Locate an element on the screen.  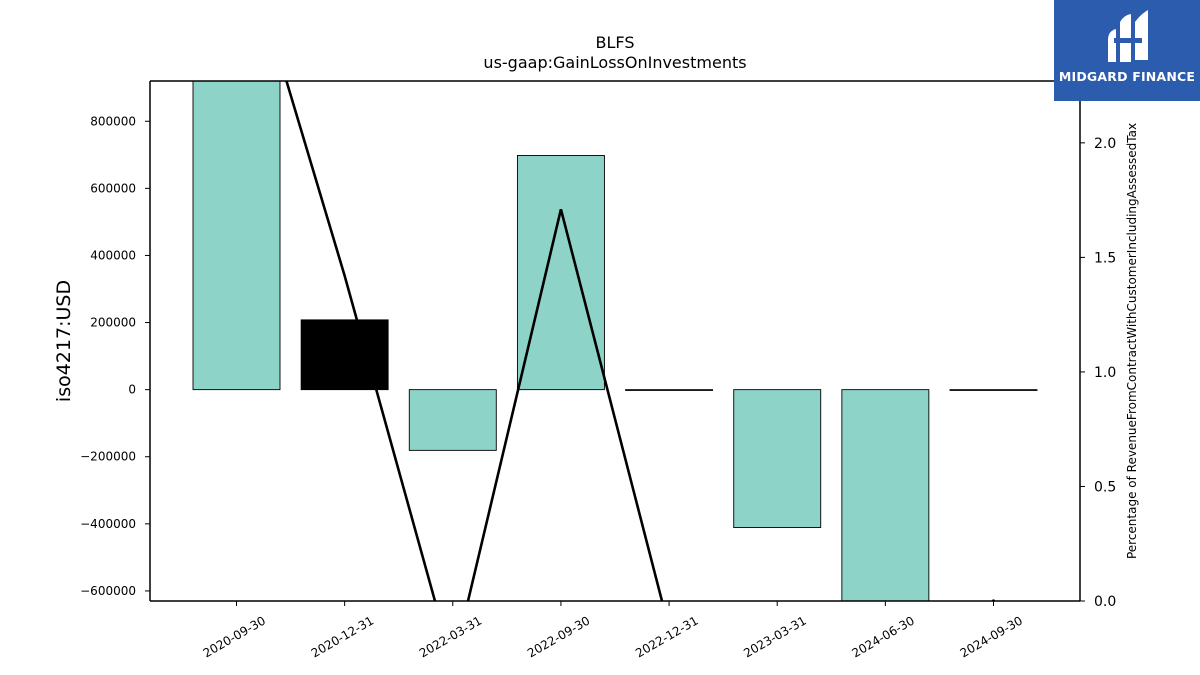
x-tick-label: 2022-12-31 is located at coordinates (666, 636).